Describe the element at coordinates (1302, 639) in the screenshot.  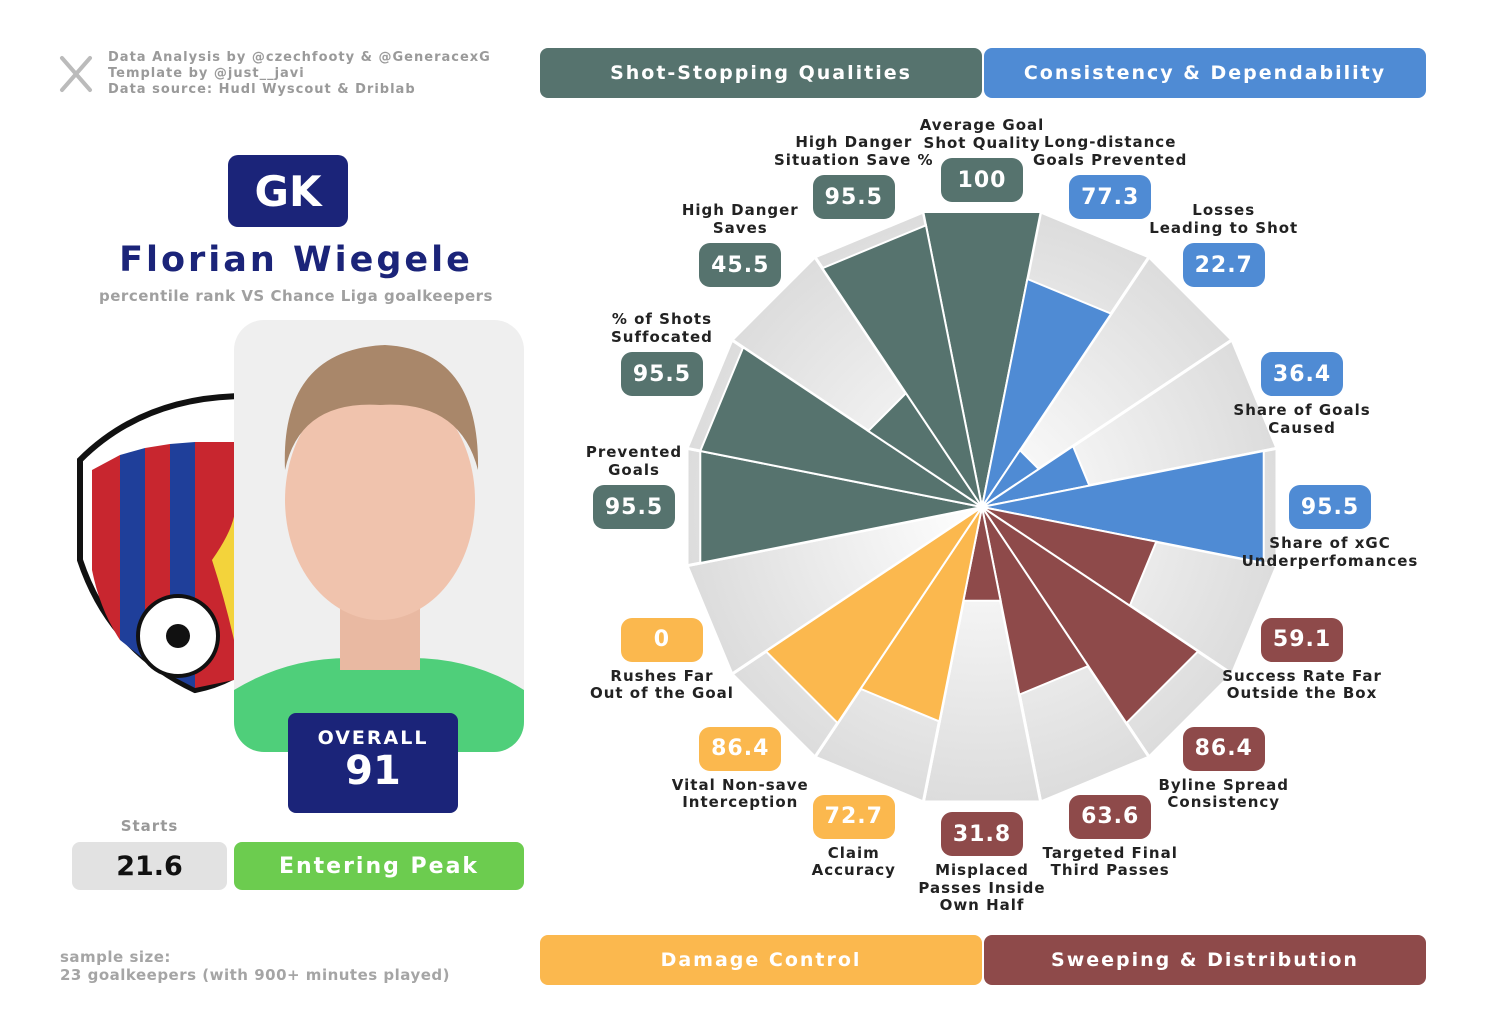
I see `value-label: 59.1` at that location.